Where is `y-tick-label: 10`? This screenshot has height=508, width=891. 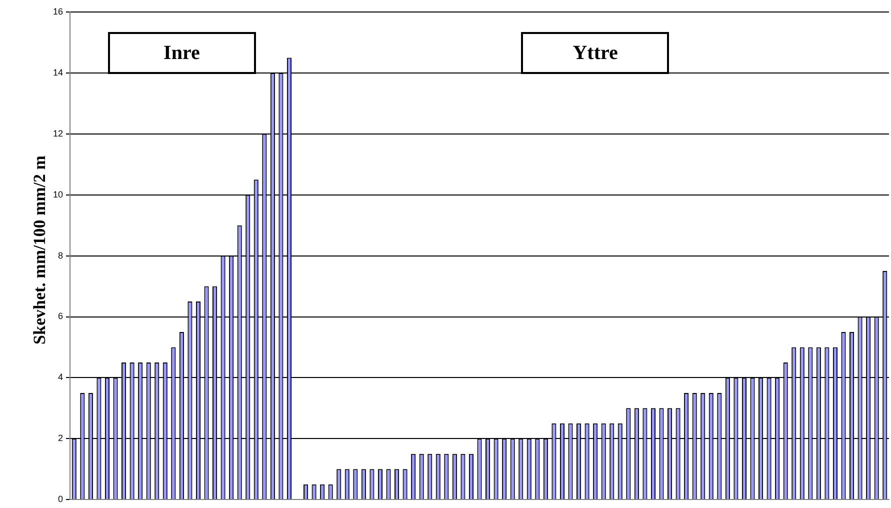
y-tick-label: 10 is located at coordinates (58, 194).